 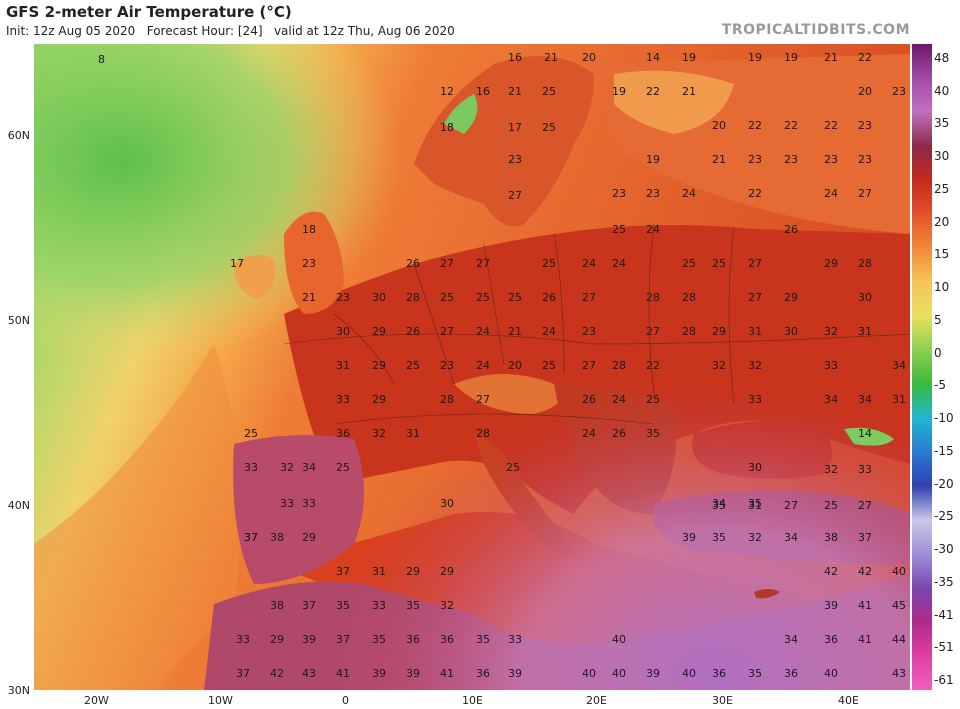 What do you see at coordinates (865, 469) in the screenshot?
I see `temperature-value-t-tr-7: 33` at bounding box center [865, 469].